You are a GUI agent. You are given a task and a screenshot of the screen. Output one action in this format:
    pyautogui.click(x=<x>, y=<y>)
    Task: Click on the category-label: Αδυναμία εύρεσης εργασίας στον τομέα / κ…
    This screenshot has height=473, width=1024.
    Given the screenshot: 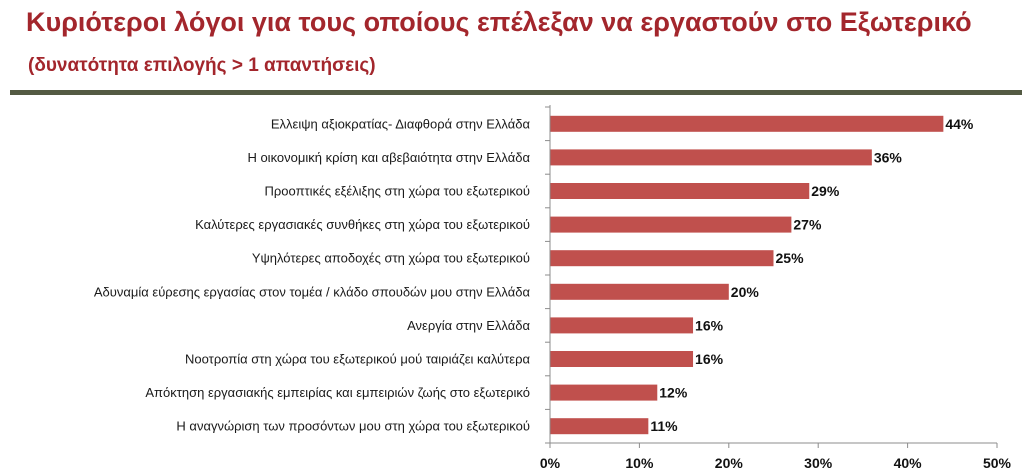 What is the action you would take?
    pyautogui.click(x=312, y=291)
    